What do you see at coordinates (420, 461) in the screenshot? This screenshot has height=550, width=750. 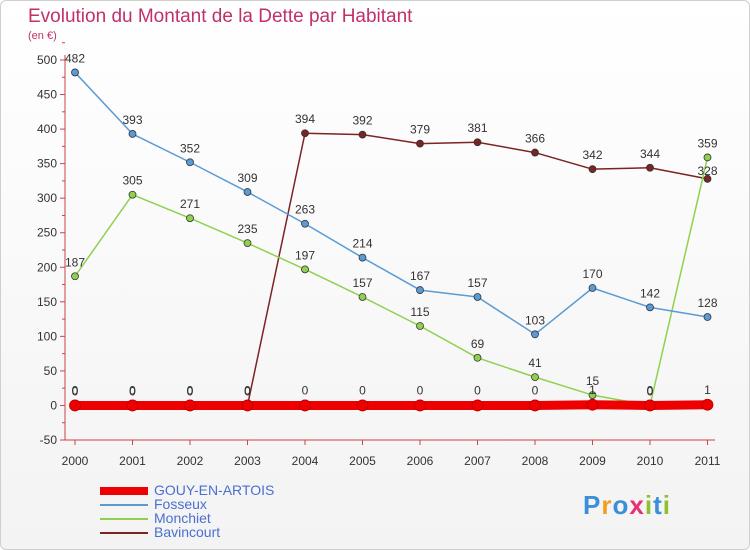 I see `x-tick-label: 2006` at bounding box center [420, 461].